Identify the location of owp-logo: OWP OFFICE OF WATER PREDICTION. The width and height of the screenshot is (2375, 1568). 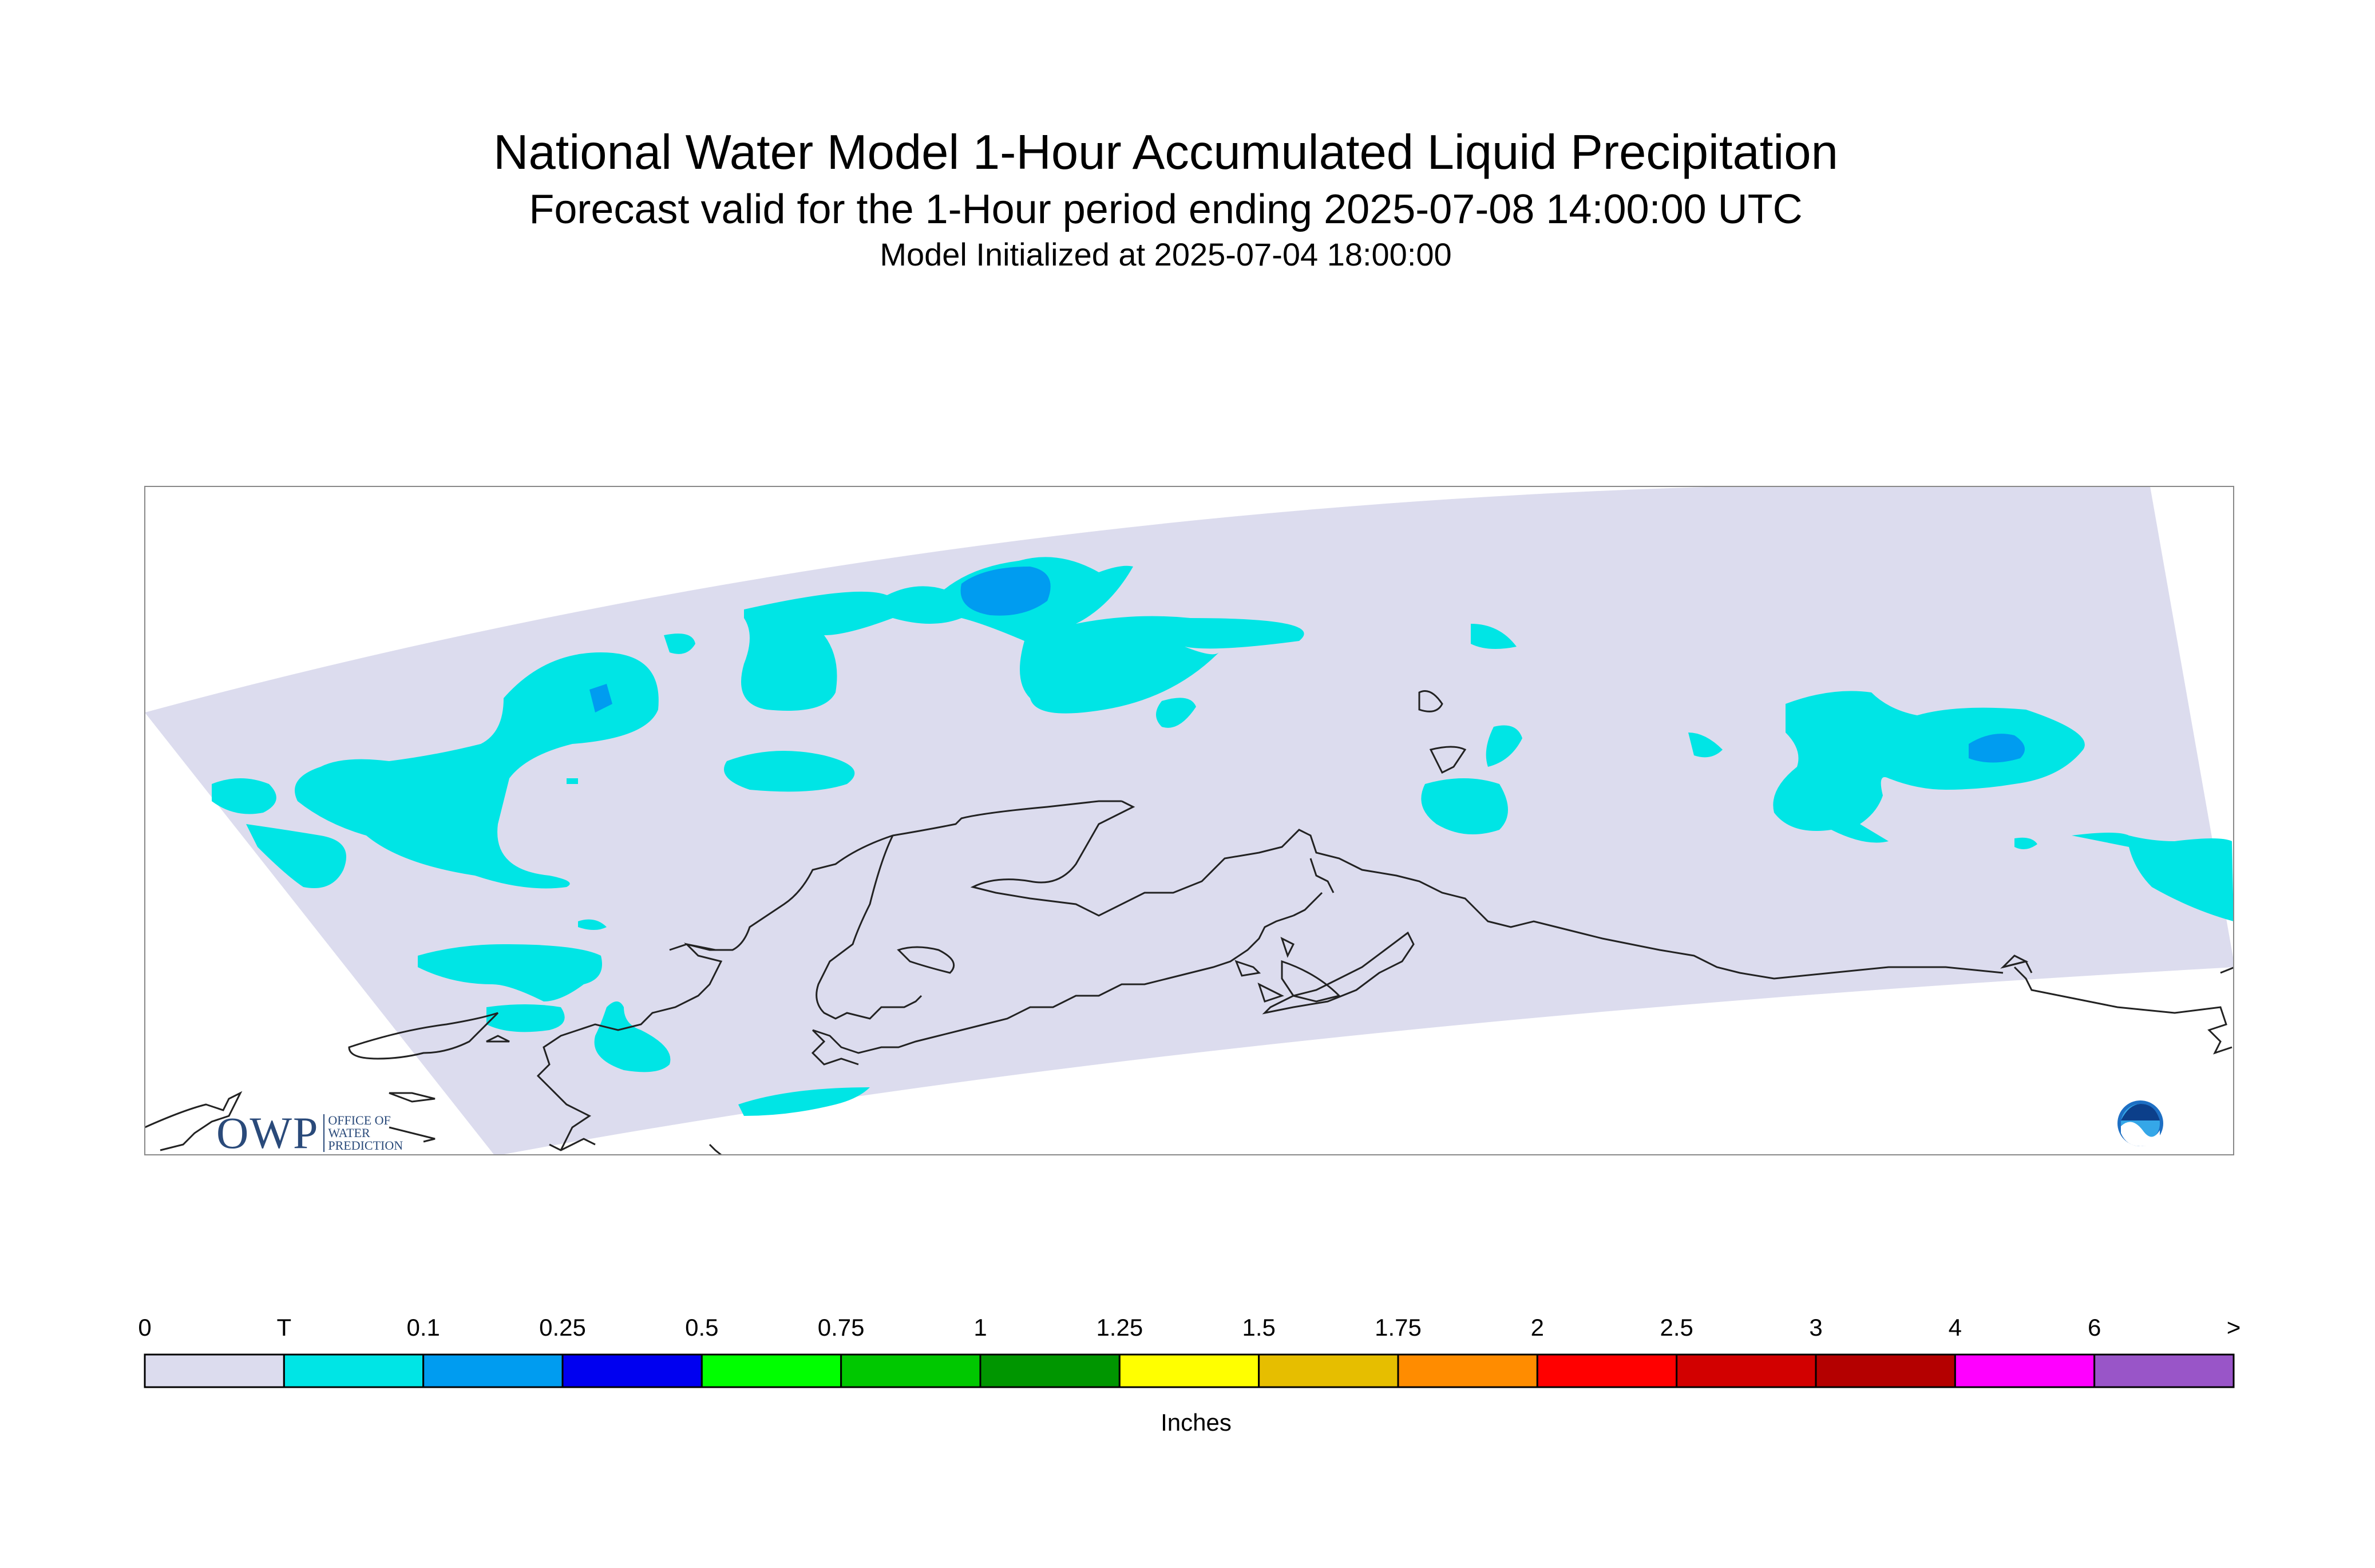
(309, 1133).